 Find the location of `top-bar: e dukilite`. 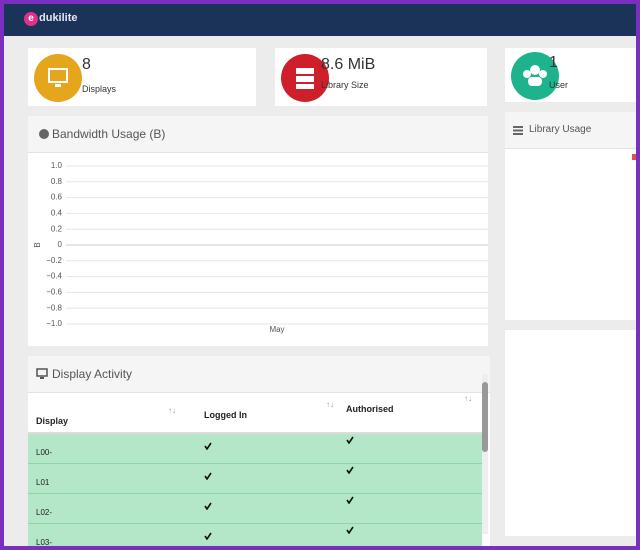

top-bar: e dukilite is located at coordinates (320, 20).